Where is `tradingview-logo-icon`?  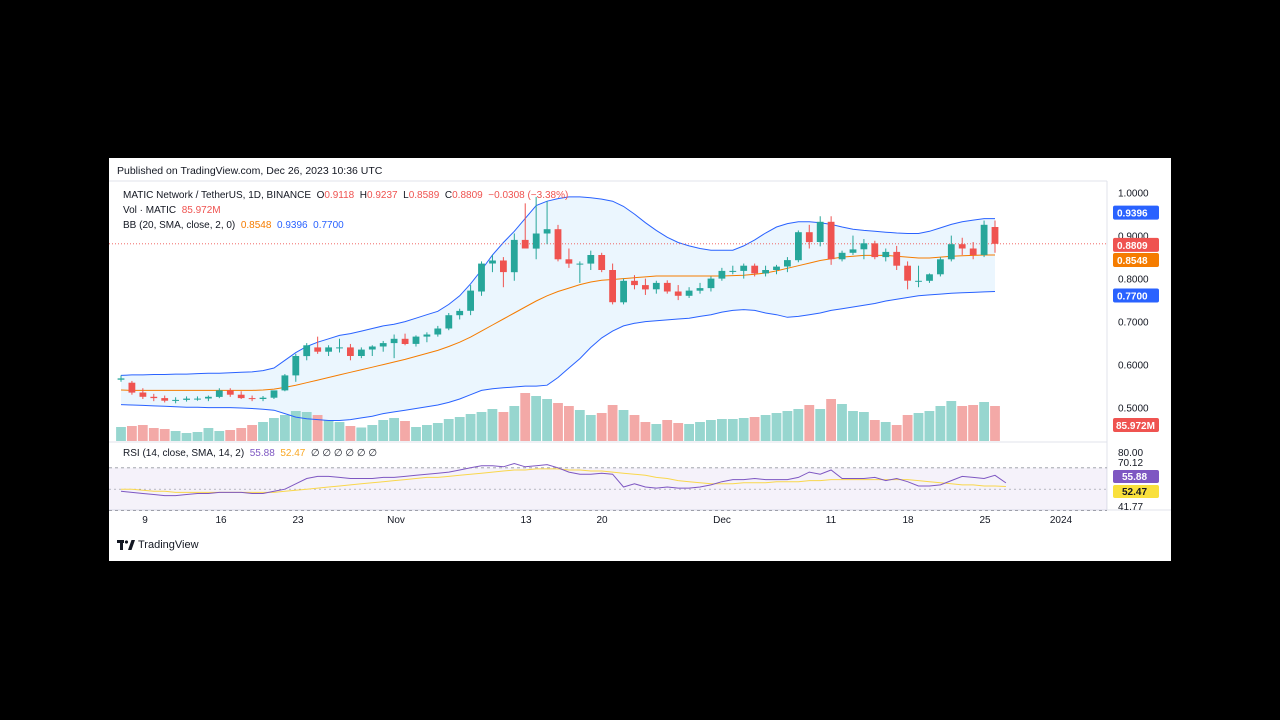 tradingview-logo-icon is located at coordinates (126, 545).